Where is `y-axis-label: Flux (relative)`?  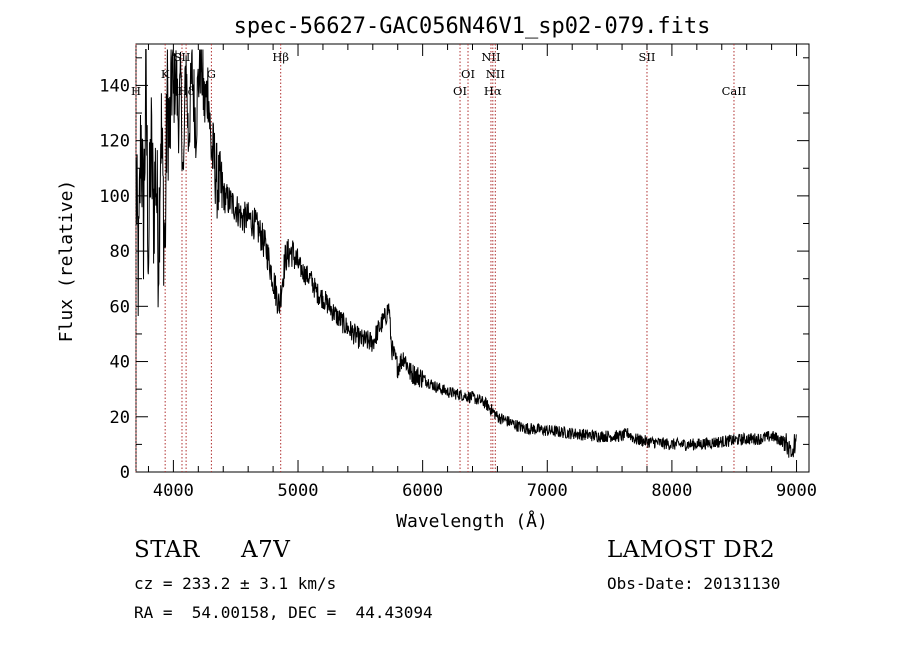
y-axis-label: Flux (relative) is located at coordinates (66, 261).